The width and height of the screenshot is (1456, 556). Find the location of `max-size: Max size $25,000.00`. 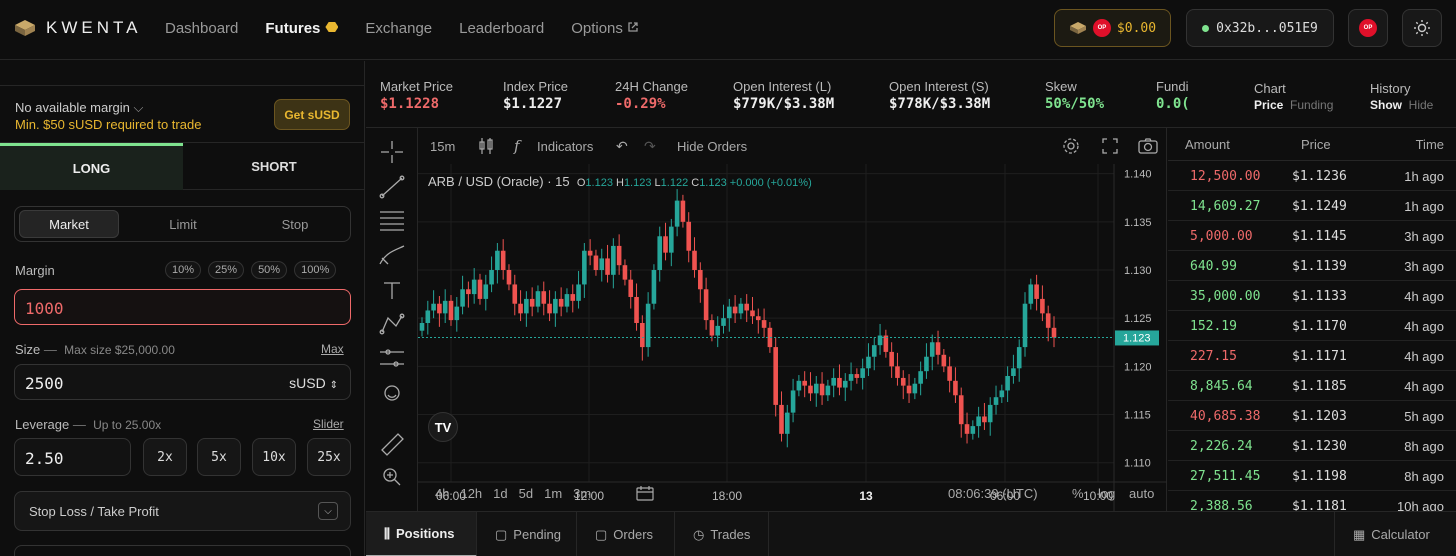

max-size: Max size $25,000.00 is located at coordinates (119, 350).